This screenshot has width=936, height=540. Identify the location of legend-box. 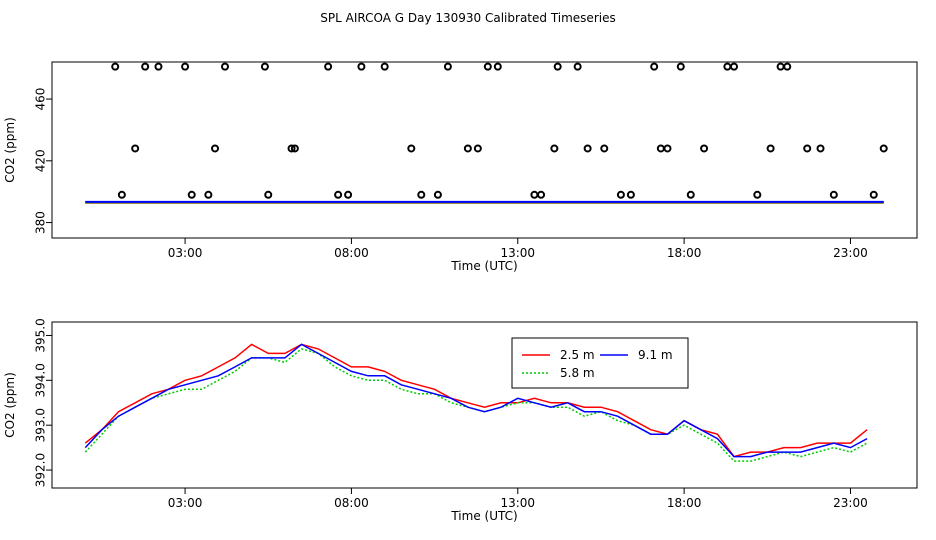
(600, 363).